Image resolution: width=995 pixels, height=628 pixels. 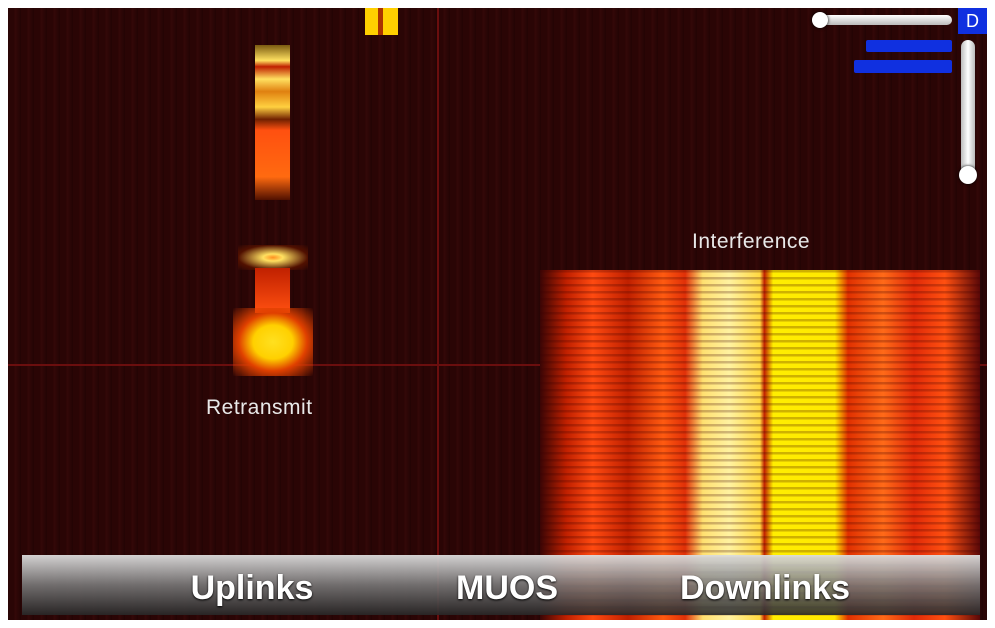 I want to click on tab-bar: Uplinks MUOS Downlinks, so click(x=501, y=585).